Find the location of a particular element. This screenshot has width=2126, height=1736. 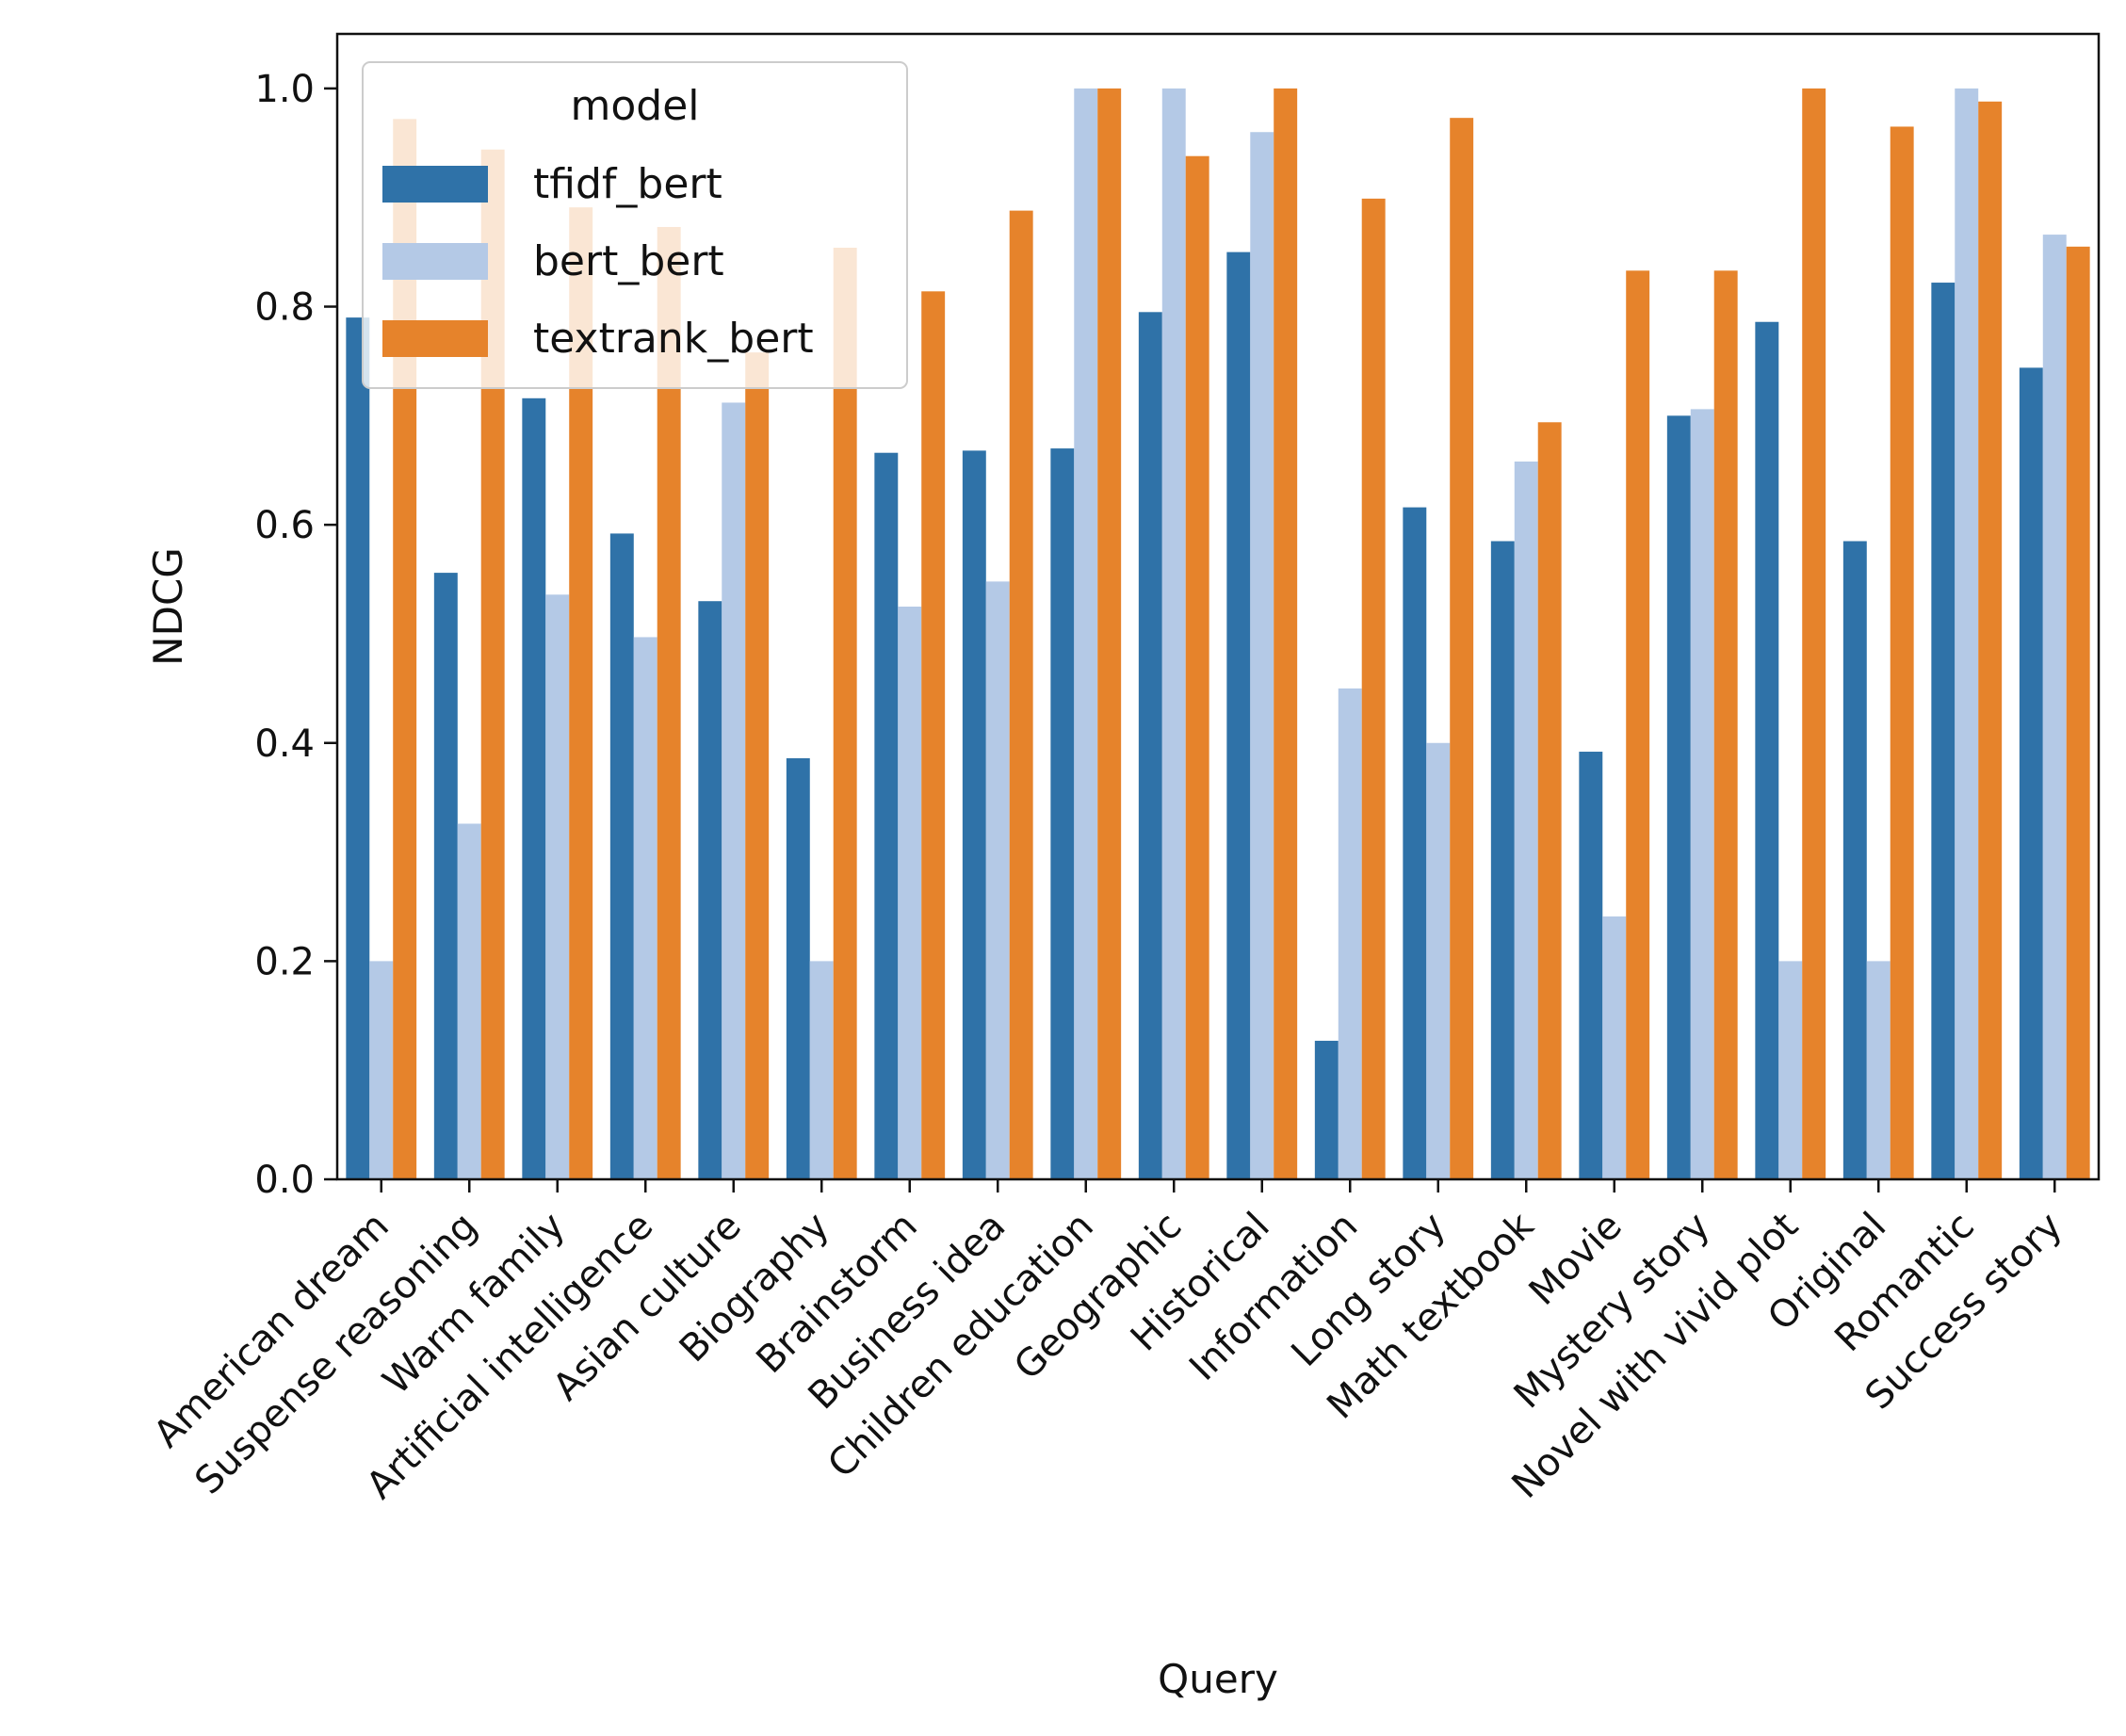

bar-textrank-bert-movie is located at coordinates (1638, 724).